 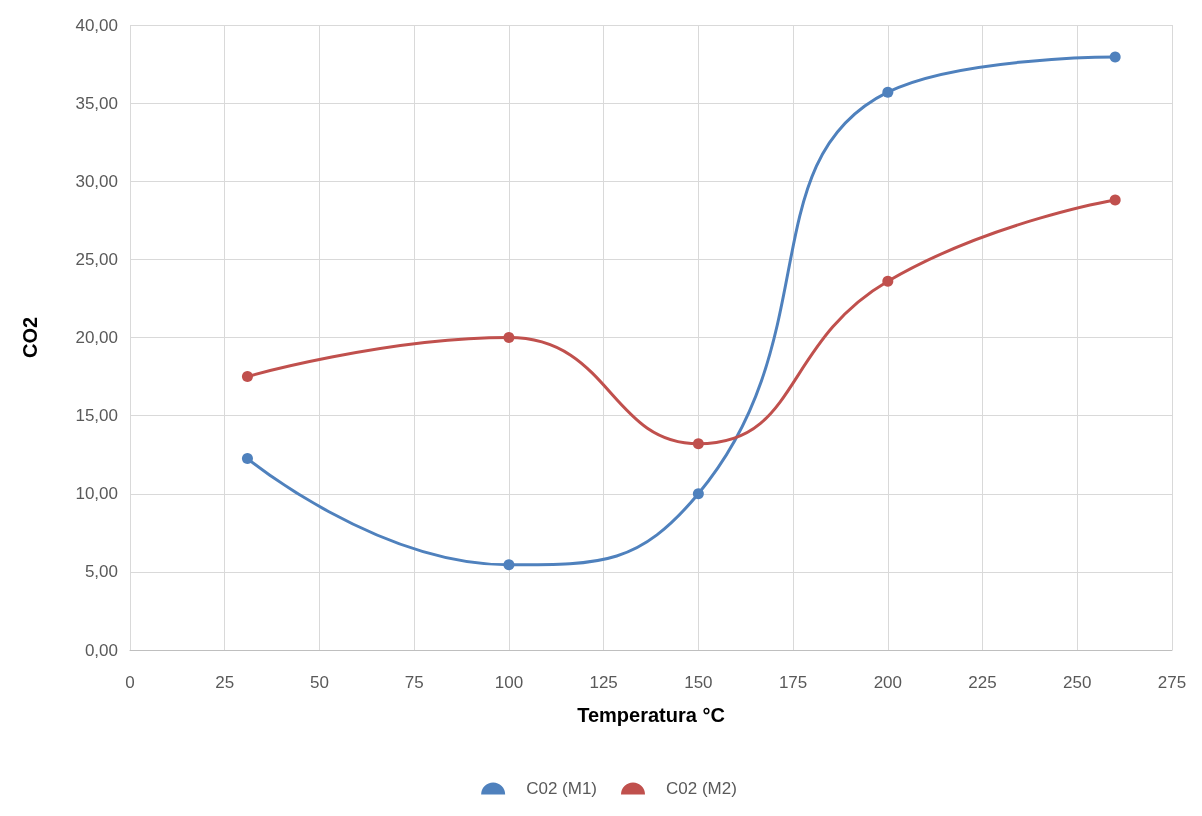 What do you see at coordinates (319, 682) in the screenshot?
I see `x-tick-label: 50` at bounding box center [319, 682].